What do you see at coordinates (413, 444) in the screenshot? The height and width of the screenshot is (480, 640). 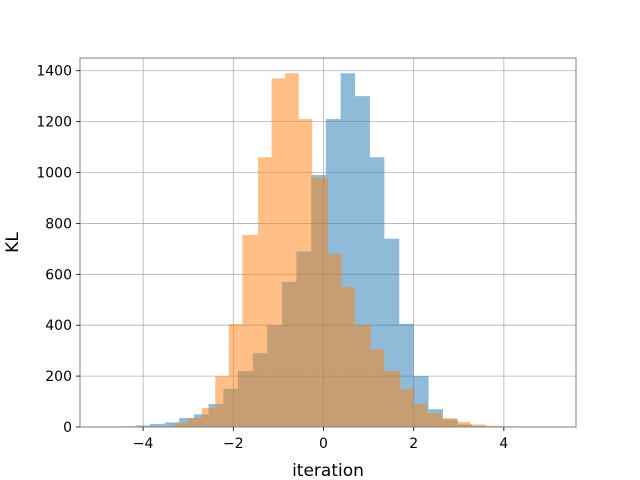 I see `x-tick-label: 2` at bounding box center [413, 444].